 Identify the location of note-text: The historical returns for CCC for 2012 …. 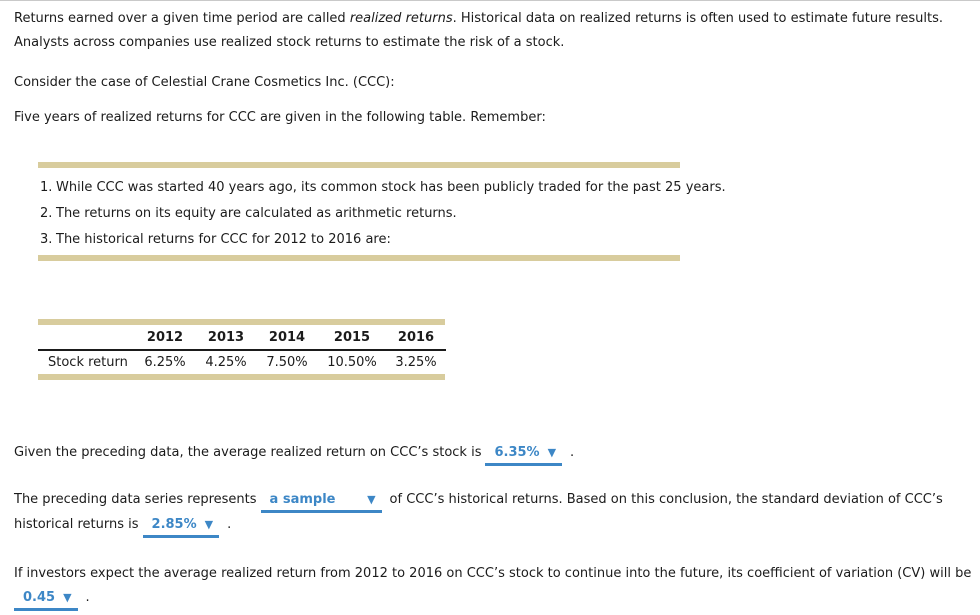
(223, 239).